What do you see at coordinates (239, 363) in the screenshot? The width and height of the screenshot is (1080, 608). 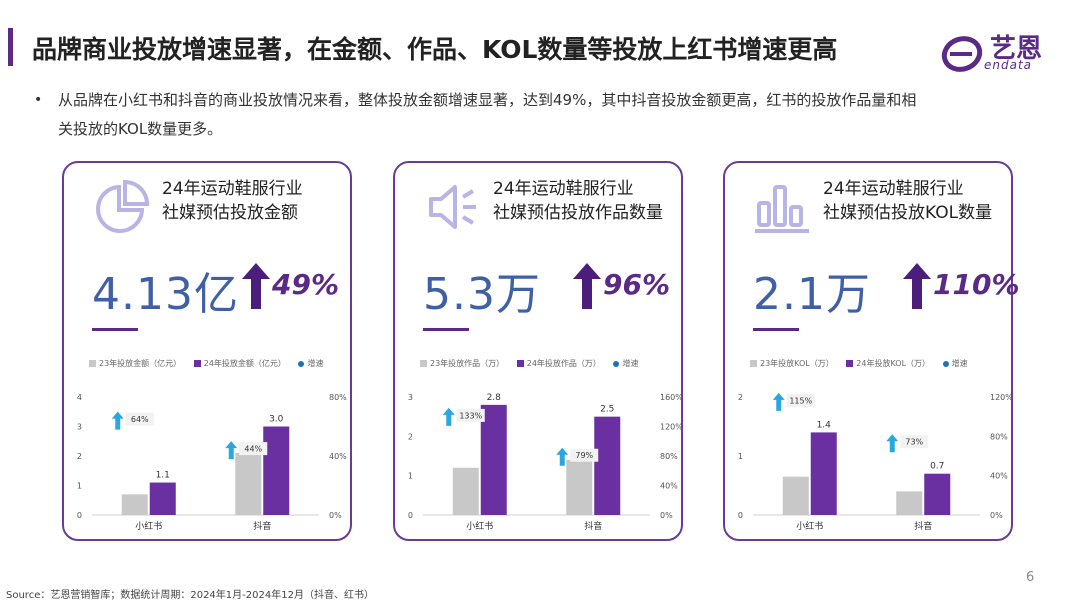 I see `legend-item-24: 24年投放金额（亿元）` at bounding box center [239, 363].